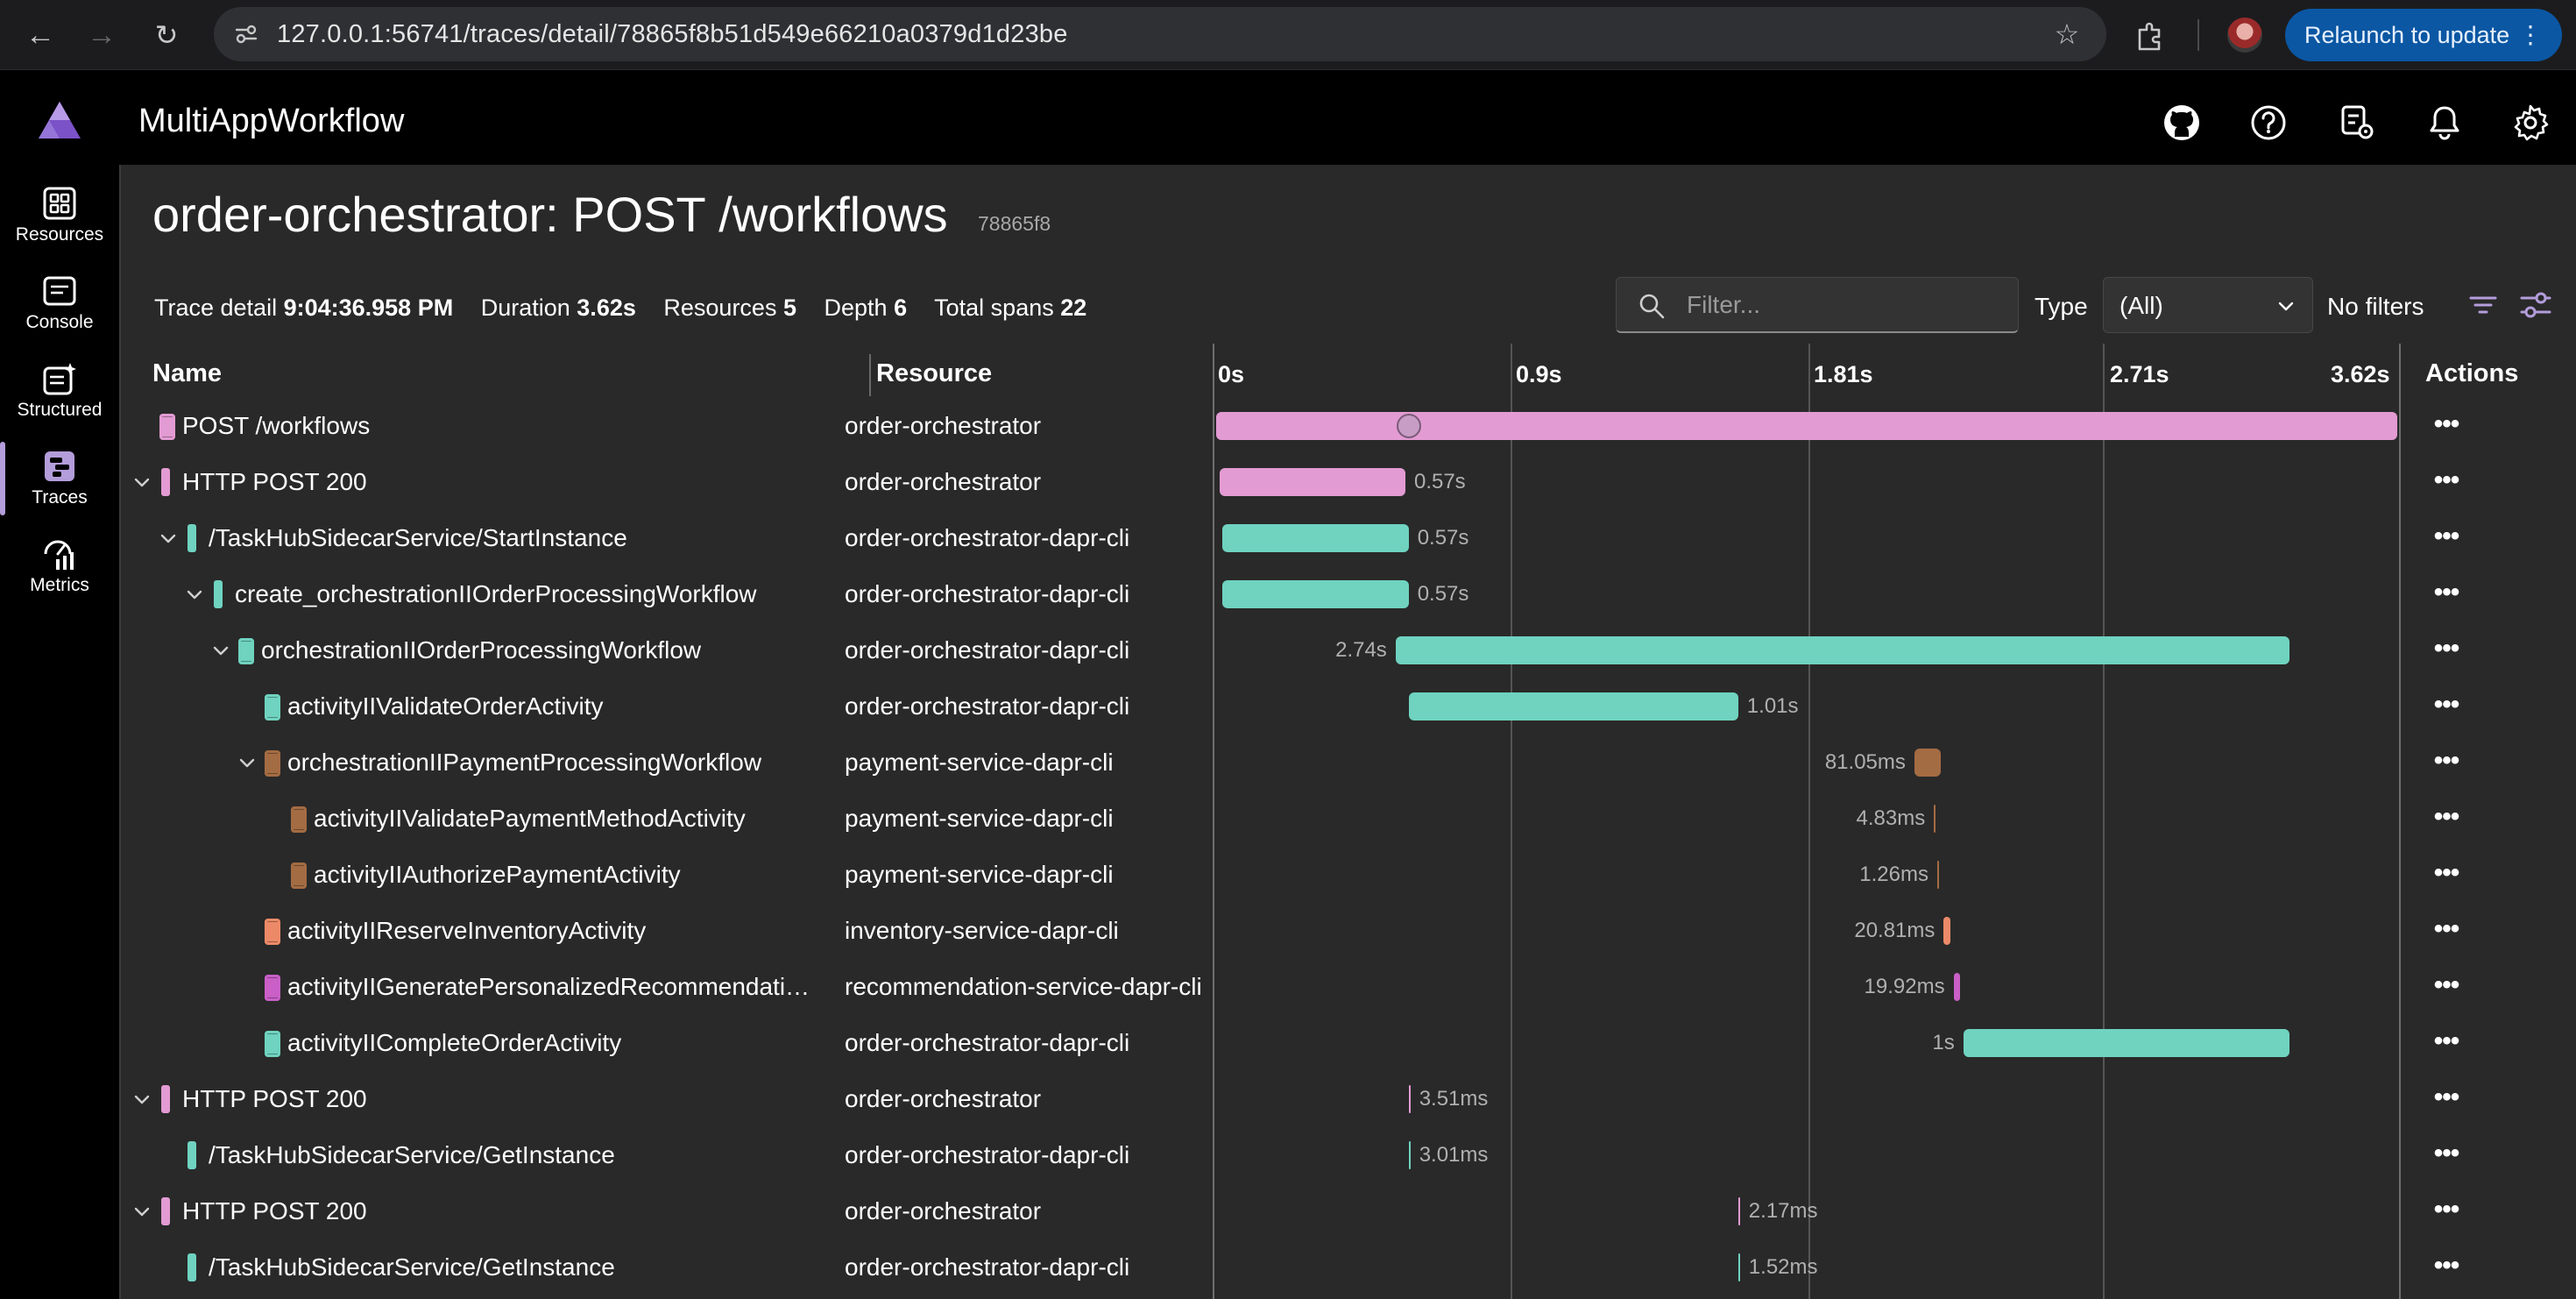 This screenshot has height=1299, width=2576. I want to click on filter-field, so click(1817, 305).